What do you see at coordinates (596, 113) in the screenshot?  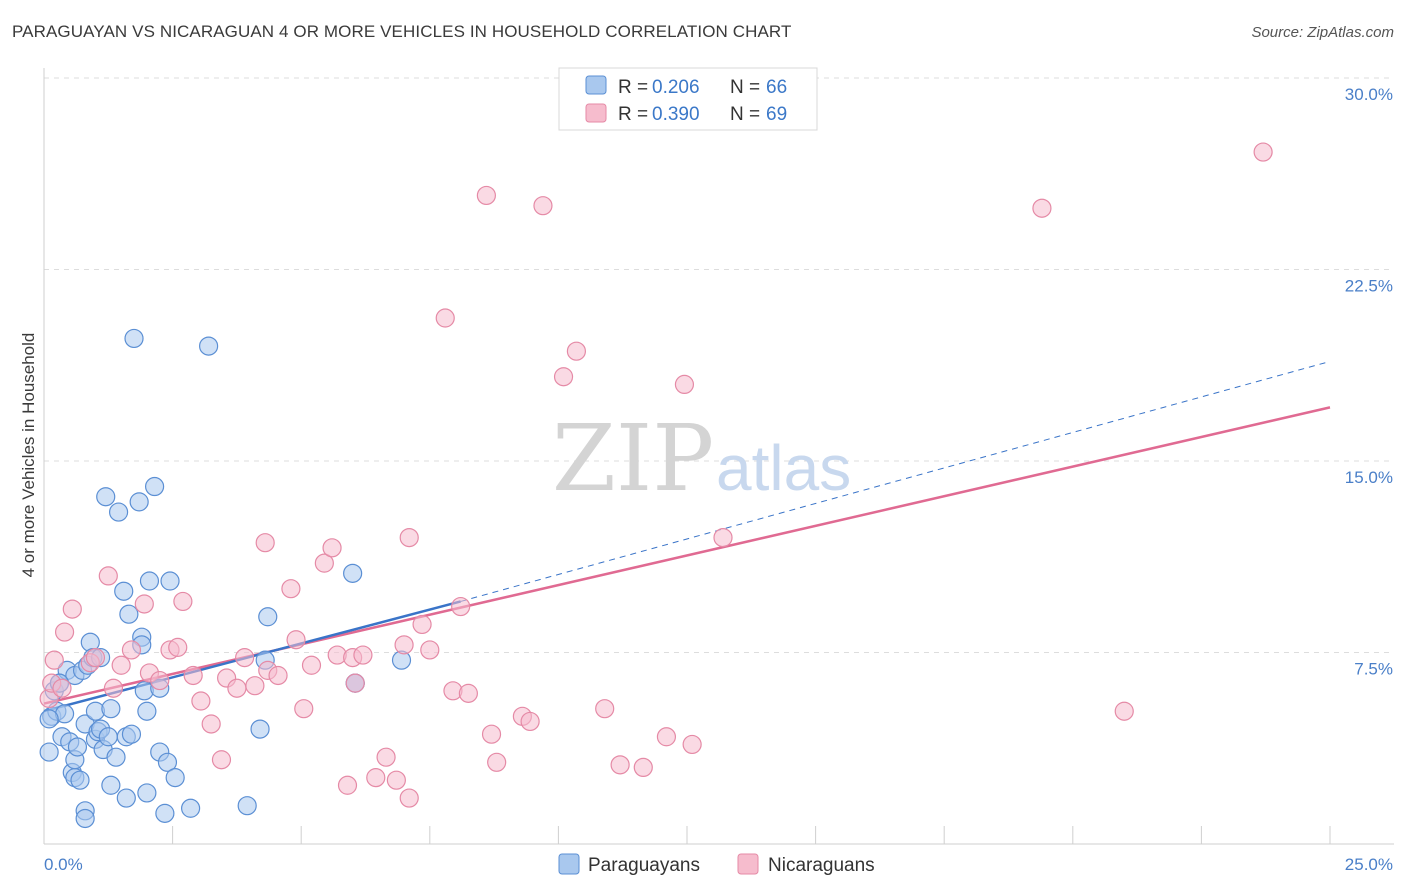 I see `legend-swatch-nicaraguans` at bounding box center [596, 113].